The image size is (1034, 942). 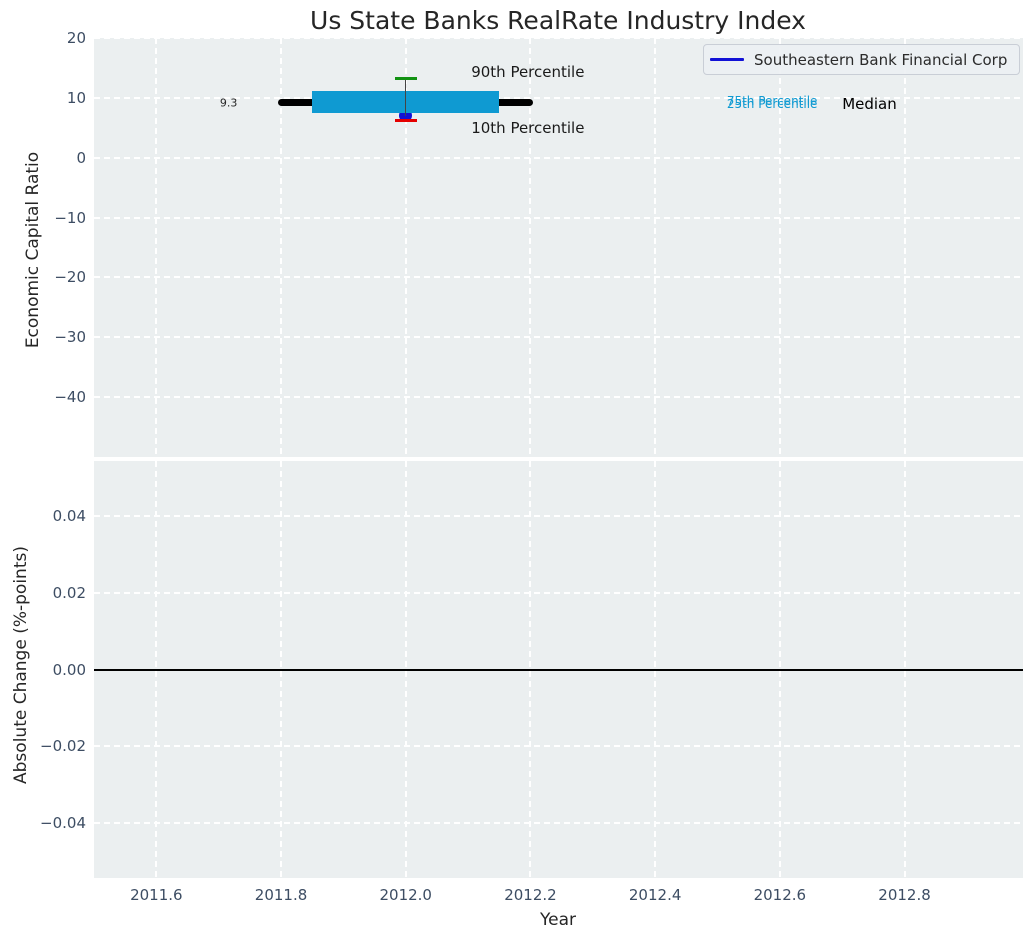 I want to click on x-tick-label: 2012.8, so click(x=904, y=895).